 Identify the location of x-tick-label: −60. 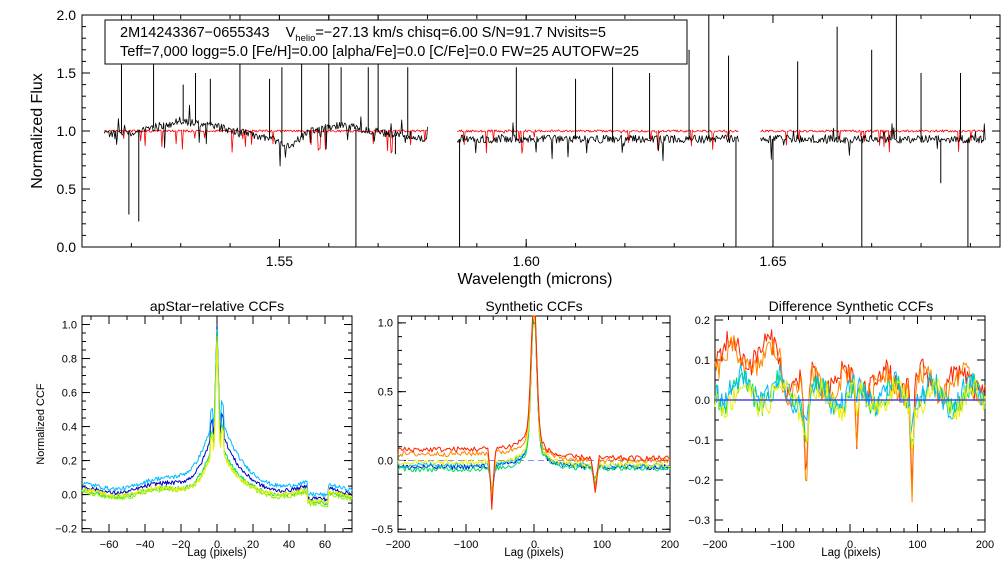
(109, 545).